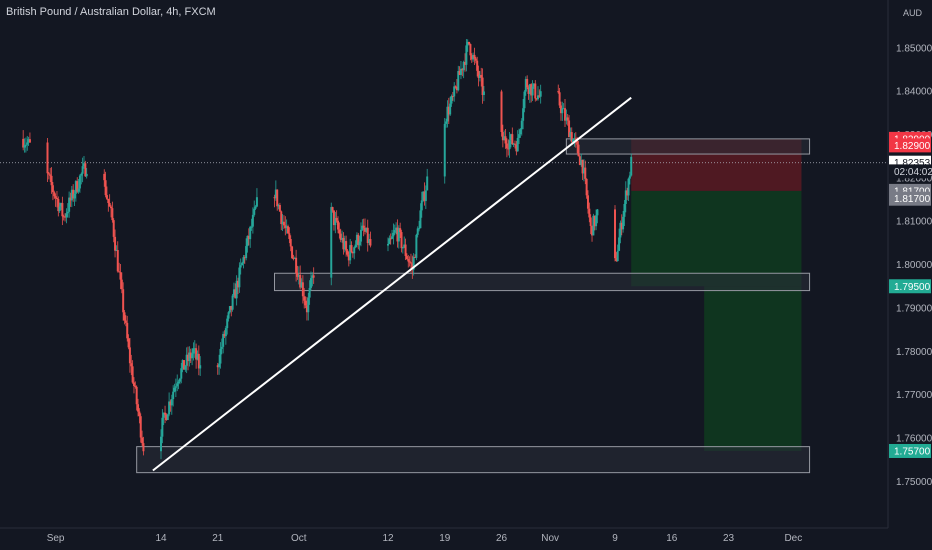  Describe the element at coordinates (910, 286) in the screenshot. I see `price-badge` at that location.